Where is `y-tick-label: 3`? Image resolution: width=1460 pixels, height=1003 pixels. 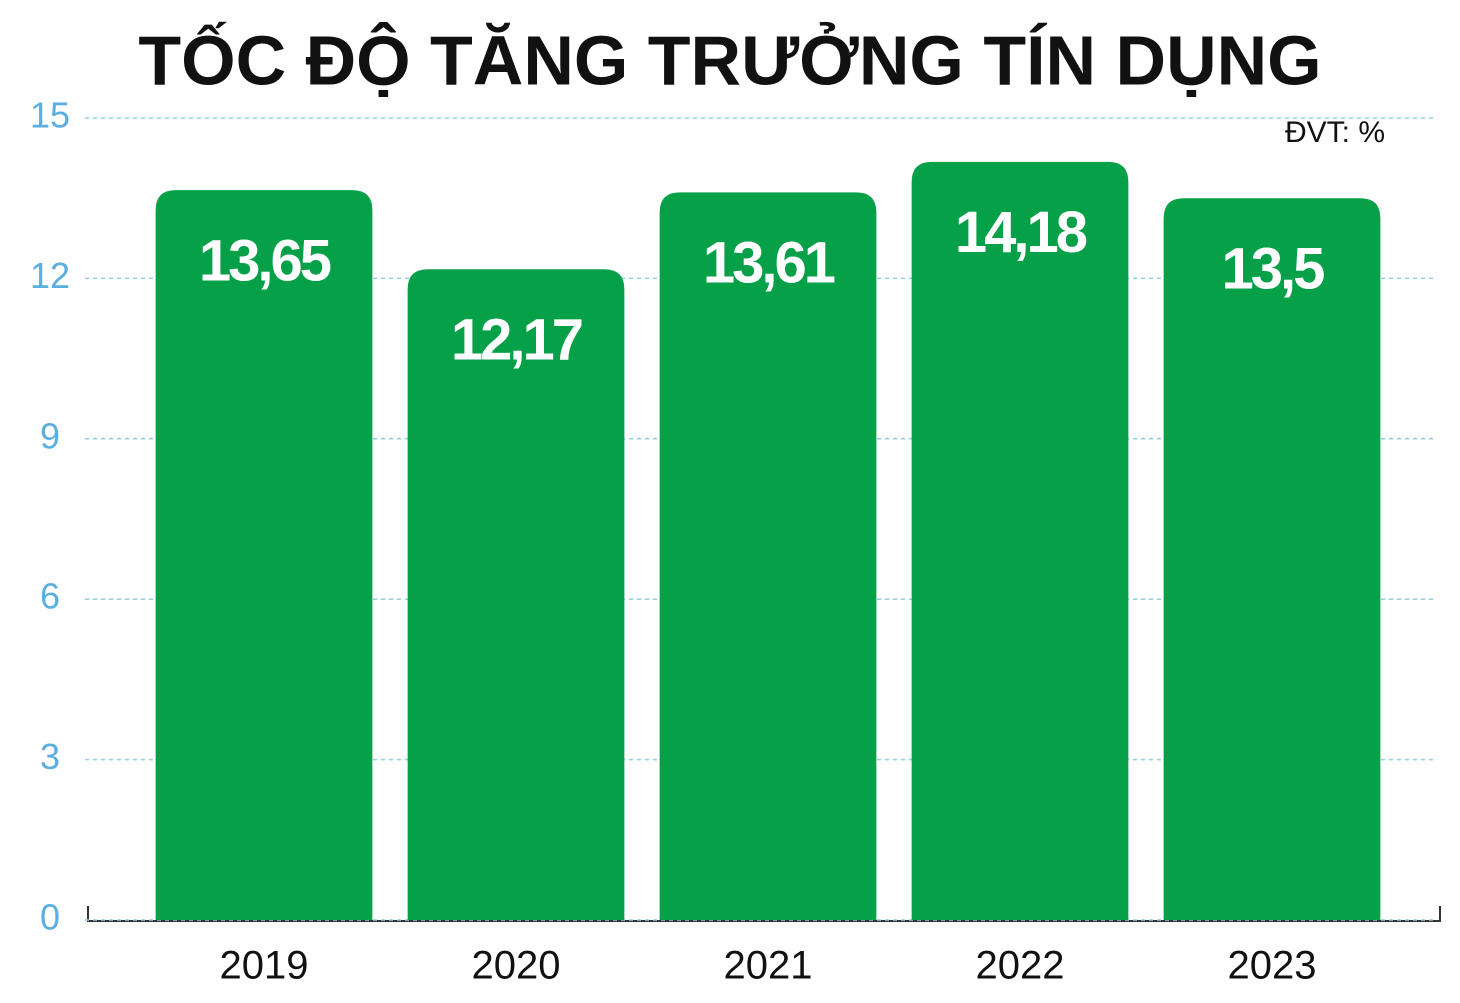
y-tick-label: 3 is located at coordinates (50, 756).